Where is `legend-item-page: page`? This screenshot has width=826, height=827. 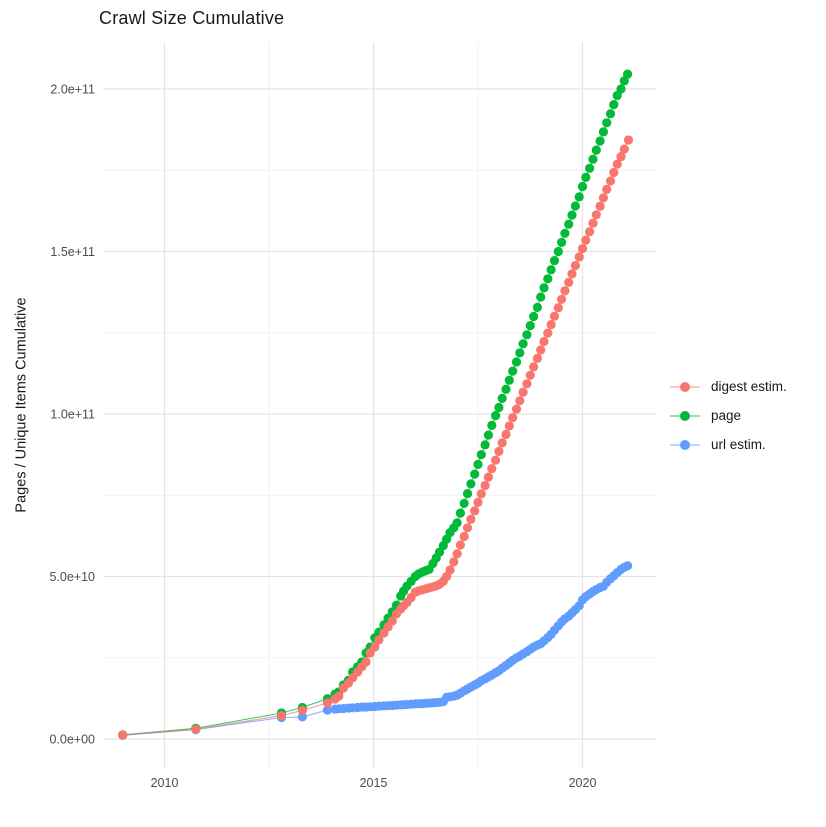 legend-item-page: page is located at coordinates (727, 415).